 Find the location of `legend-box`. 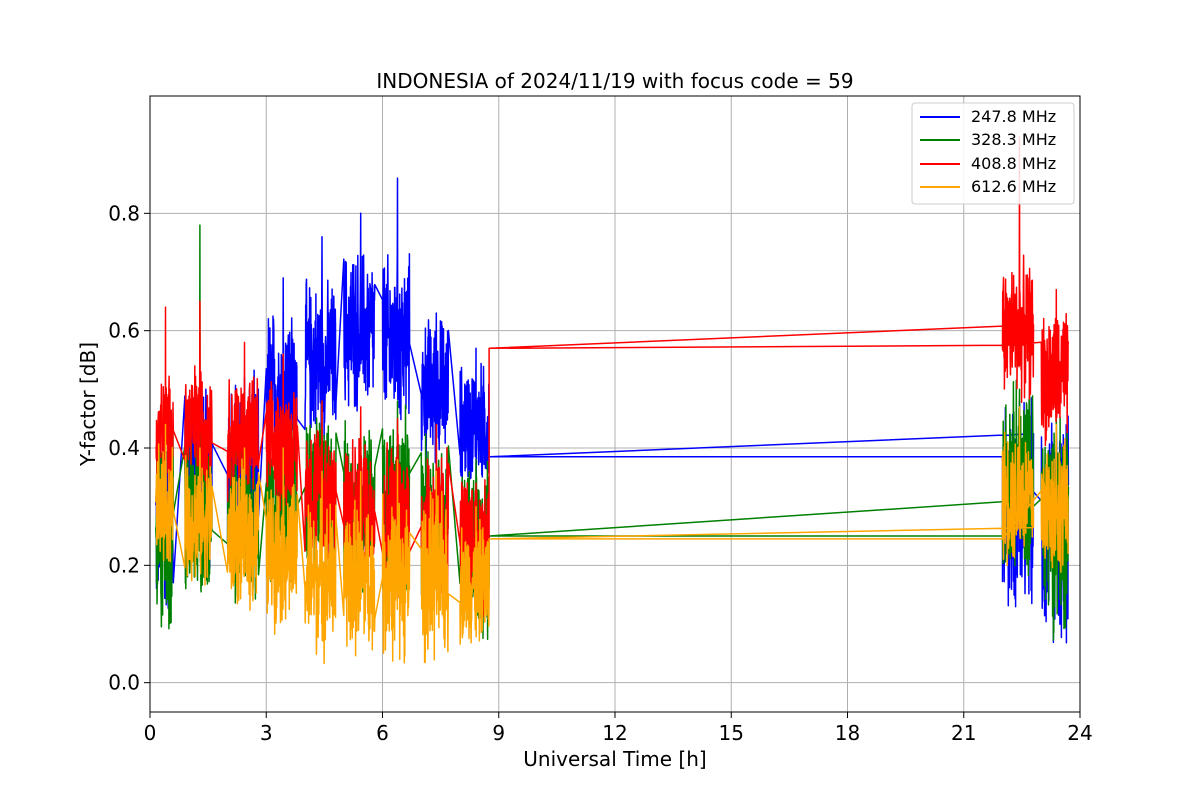

legend-box is located at coordinates (993, 153).